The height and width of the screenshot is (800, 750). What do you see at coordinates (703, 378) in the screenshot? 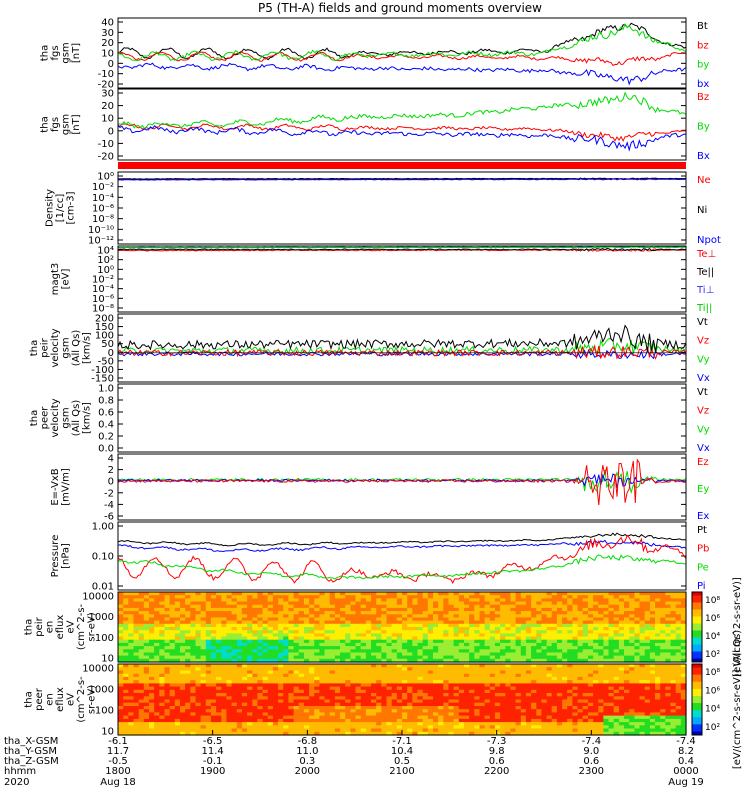
I see `legend-entry: Vx` at bounding box center [703, 378].